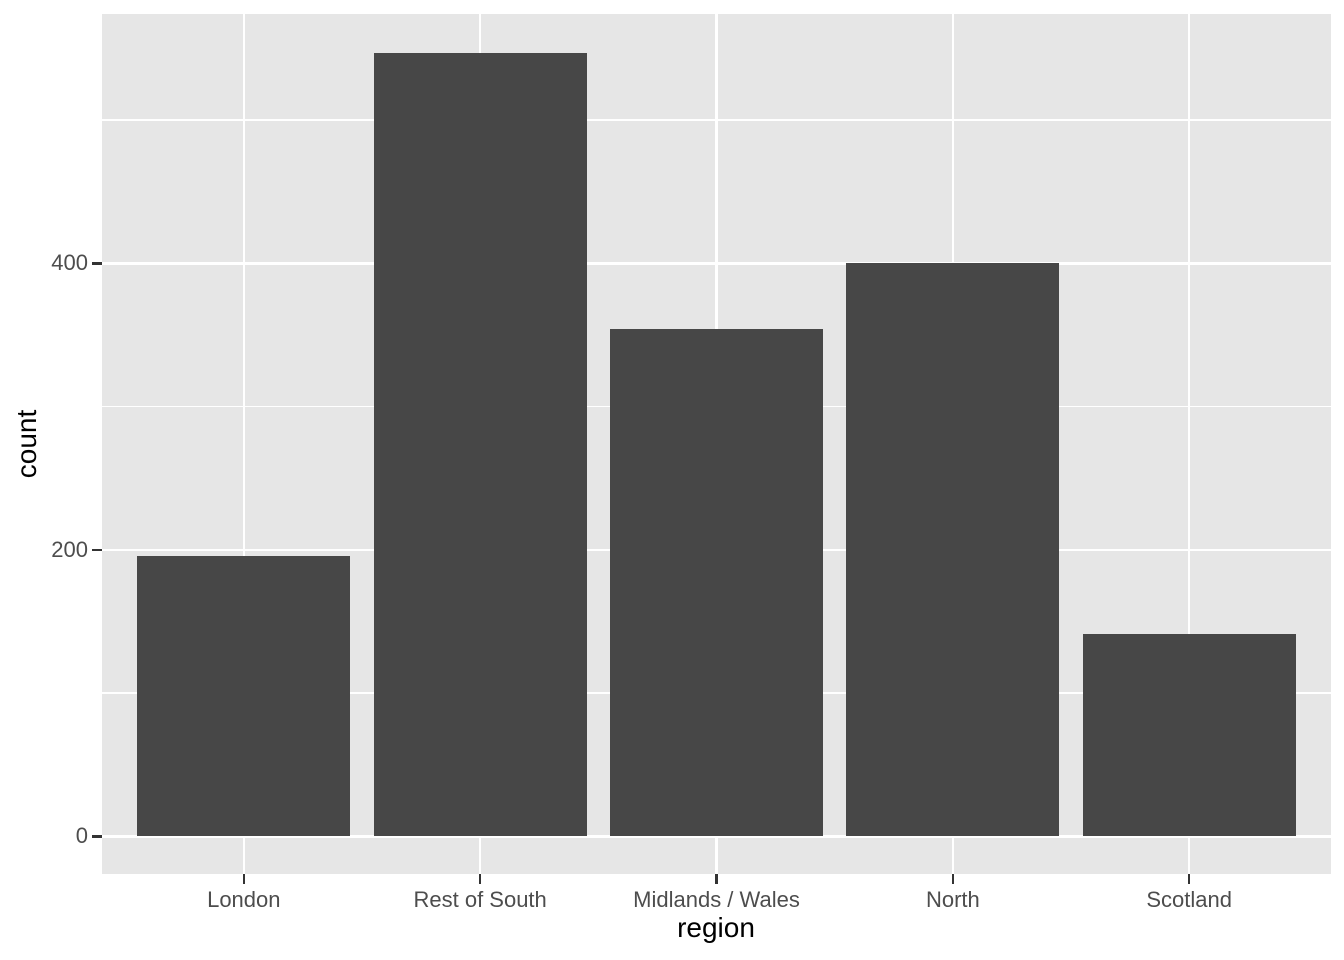 This screenshot has width=1344, height=960. Describe the element at coordinates (26, 444) in the screenshot. I see `y-axis-title: count` at that location.